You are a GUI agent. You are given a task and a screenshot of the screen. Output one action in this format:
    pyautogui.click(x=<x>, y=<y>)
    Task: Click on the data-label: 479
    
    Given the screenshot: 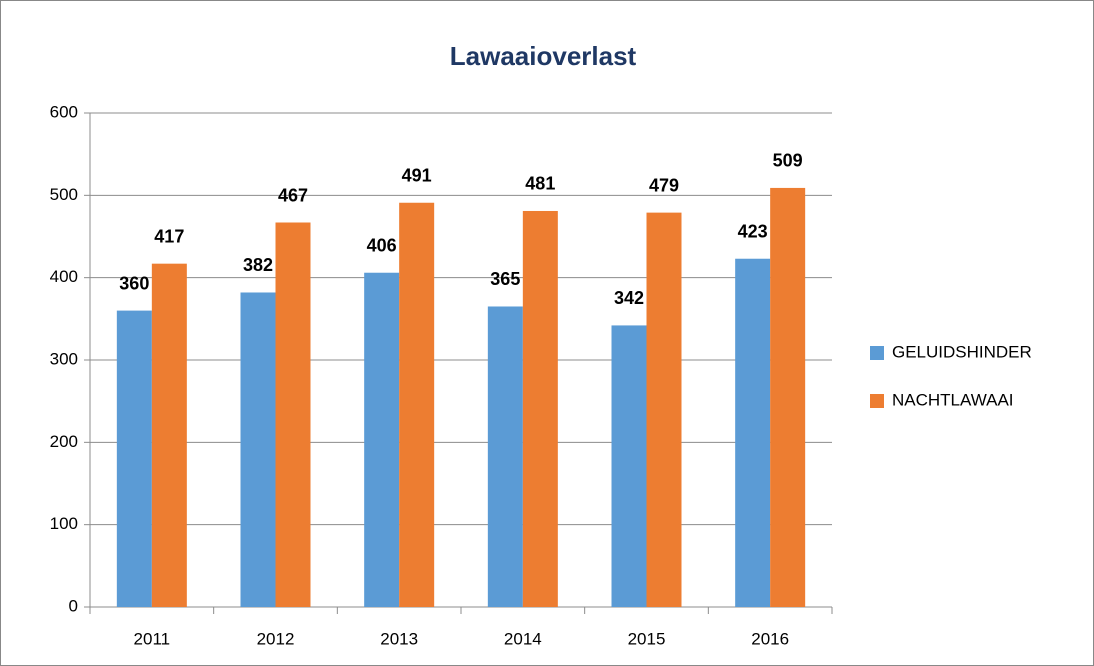 What is the action you would take?
    pyautogui.click(x=664, y=185)
    